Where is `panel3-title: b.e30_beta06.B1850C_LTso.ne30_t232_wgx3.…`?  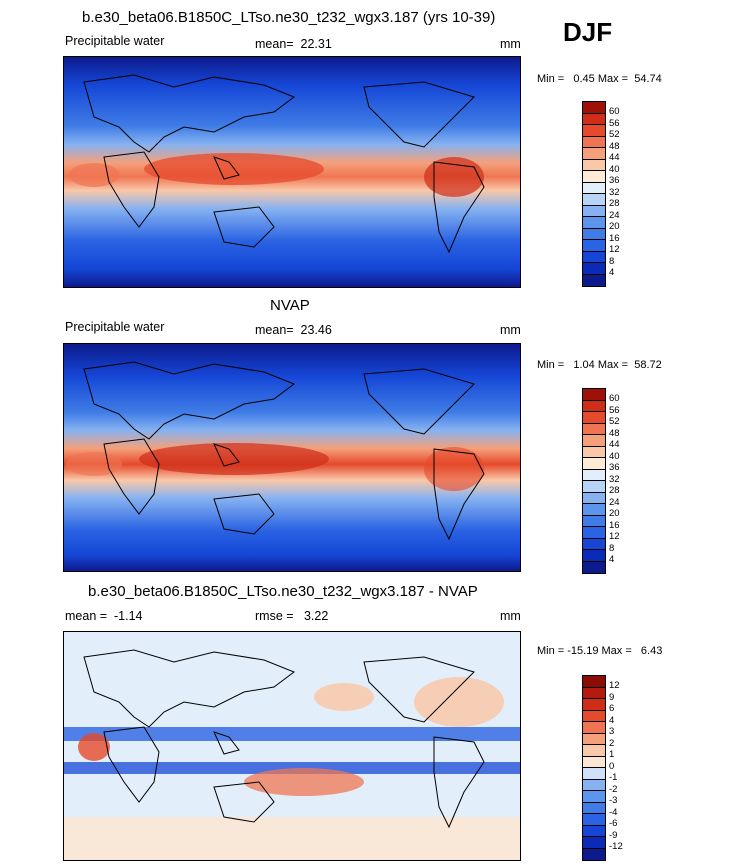 panel3-title: b.e30_beta06.B1850C_LTso.ne30_t232_wgx3.… is located at coordinates (283, 591).